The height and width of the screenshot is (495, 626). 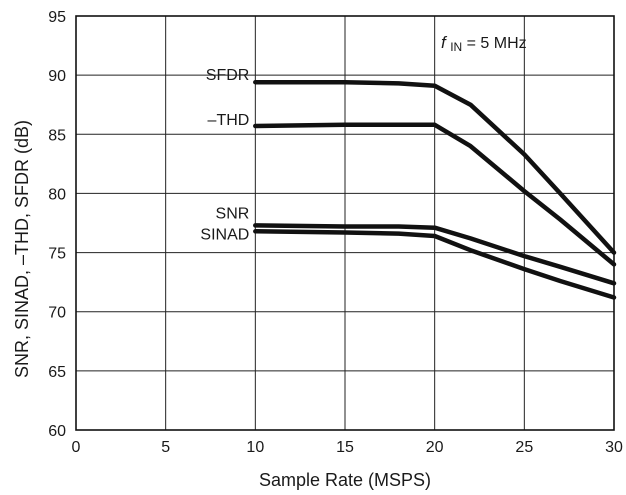 I want to click on annotation-subscript: IN, so click(x=456, y=47).